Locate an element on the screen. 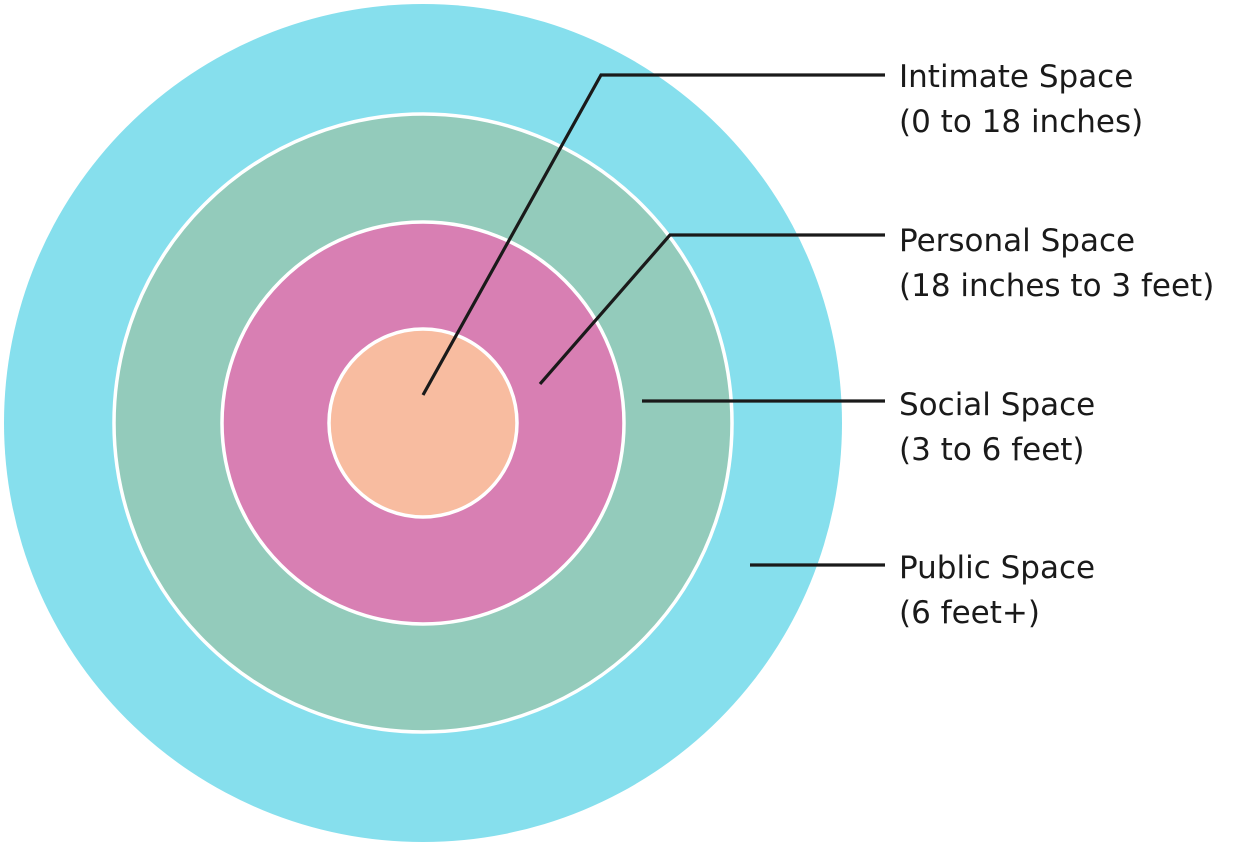 The image size is (1237, 846). personal-space-leader is located at coordinates (711, 309).